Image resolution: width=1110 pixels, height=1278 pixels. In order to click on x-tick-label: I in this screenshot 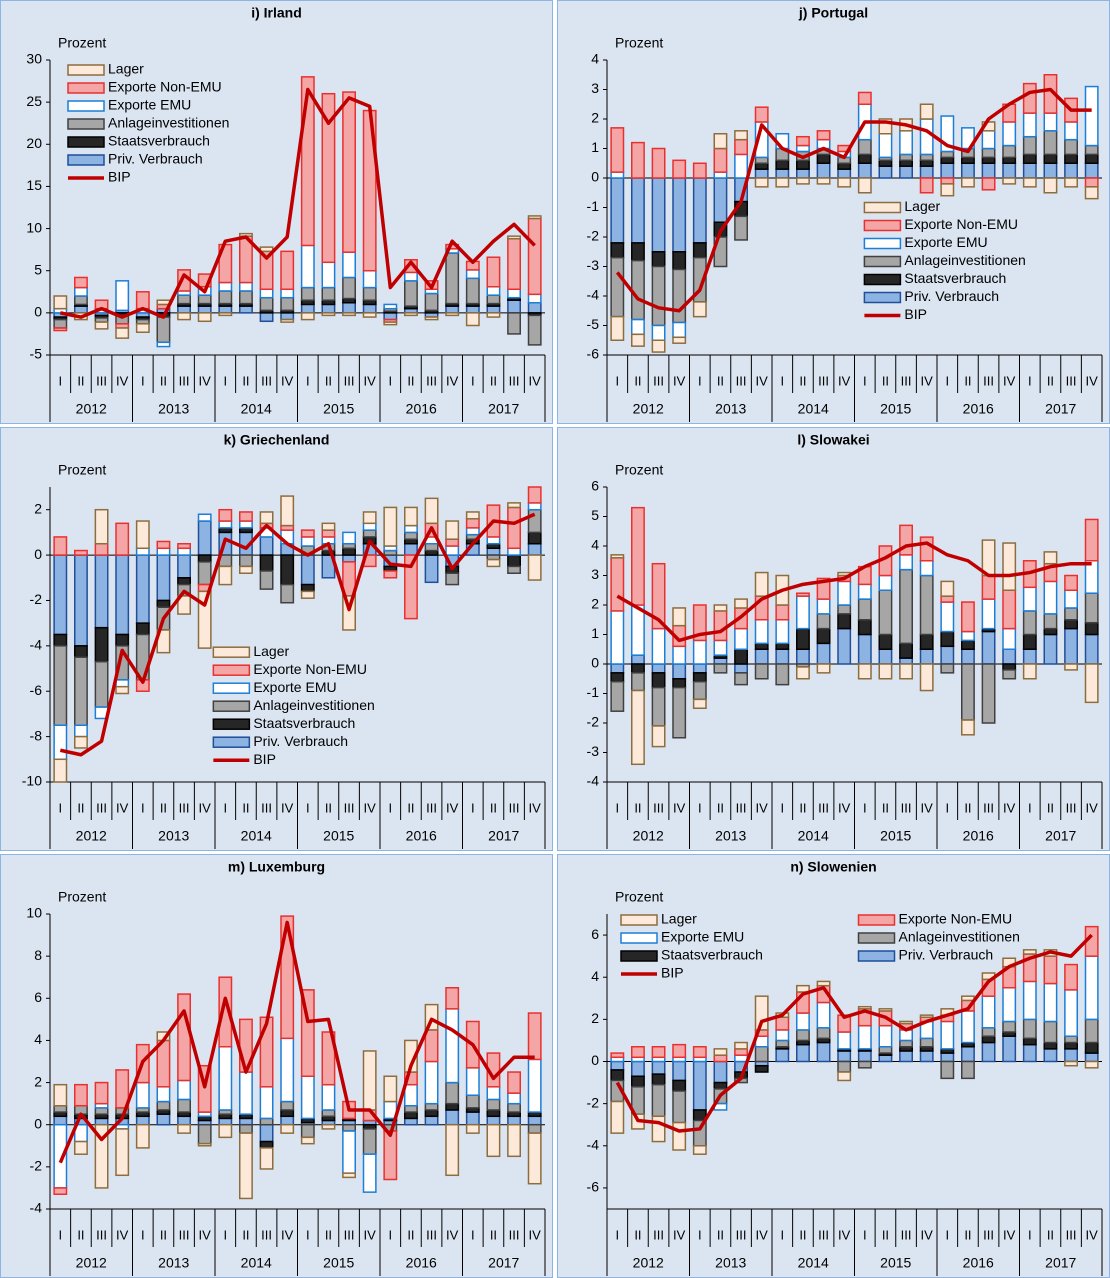, I will do `click(143, 1234)`.